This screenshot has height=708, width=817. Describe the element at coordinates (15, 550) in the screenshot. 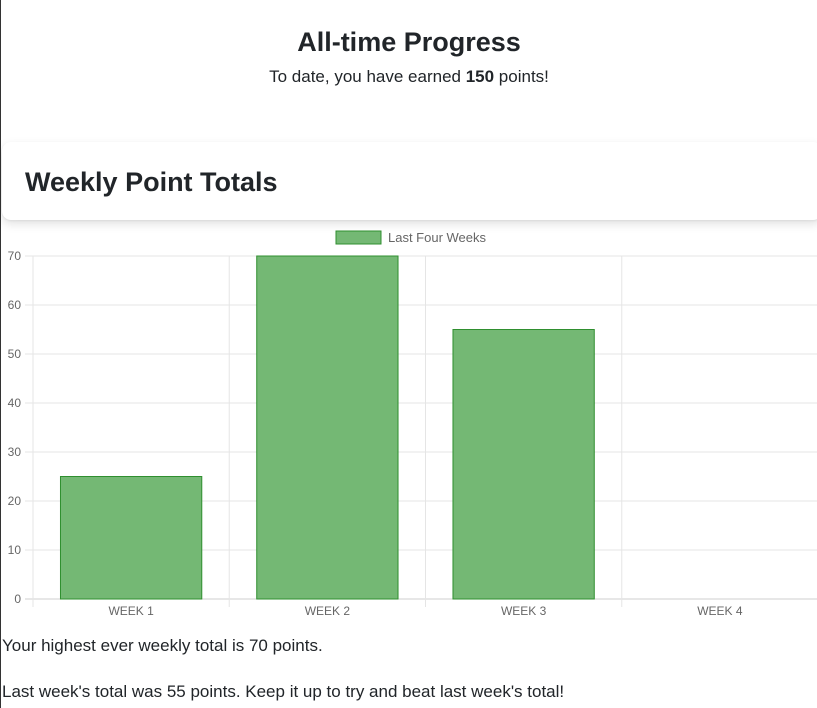

I see `y-tick-label: 10` at that location.